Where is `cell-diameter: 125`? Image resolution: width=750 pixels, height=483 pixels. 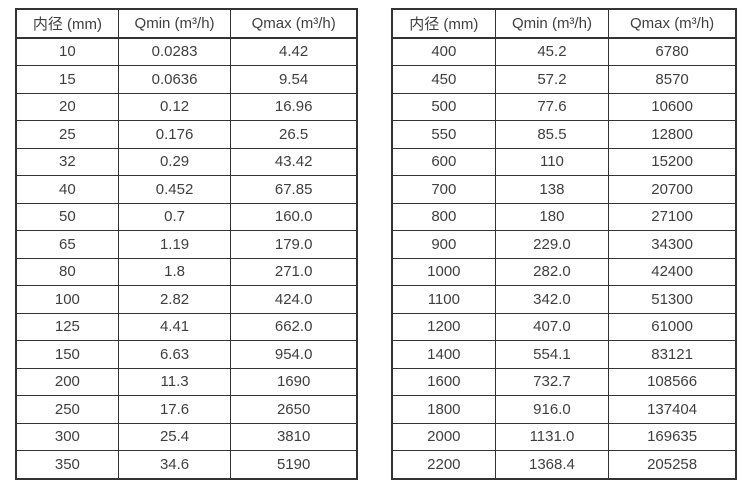 cell-diameter: 125 is located at coordinates (67, 326).